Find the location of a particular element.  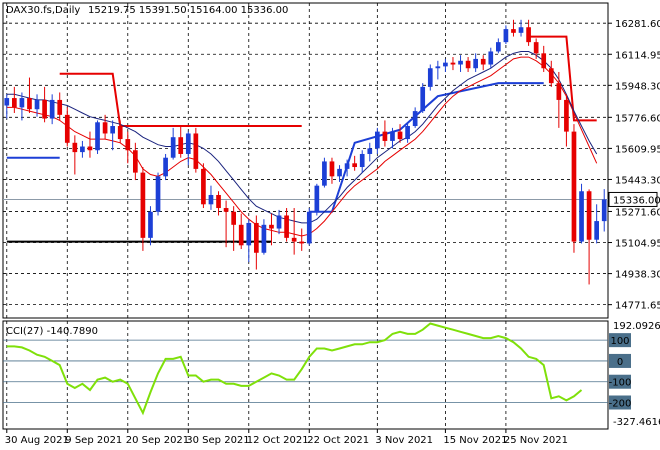

level-resistance-high is located at coordinates (180, 99).